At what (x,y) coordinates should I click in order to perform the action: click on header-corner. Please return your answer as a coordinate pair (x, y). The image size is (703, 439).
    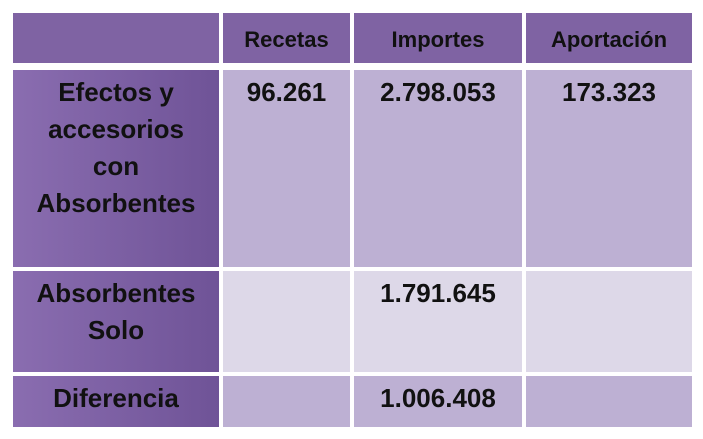
    Looking at the image, I should click on (116, 38).